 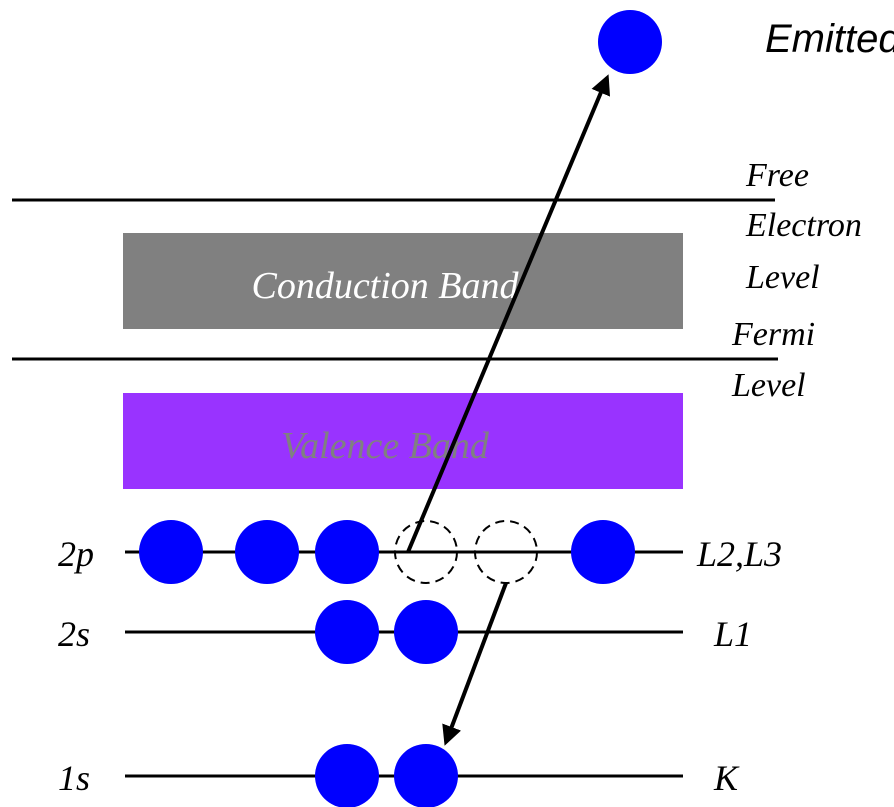 I want to click on shell-l2l3-label: L2,L3, so click(x=739, y=554).